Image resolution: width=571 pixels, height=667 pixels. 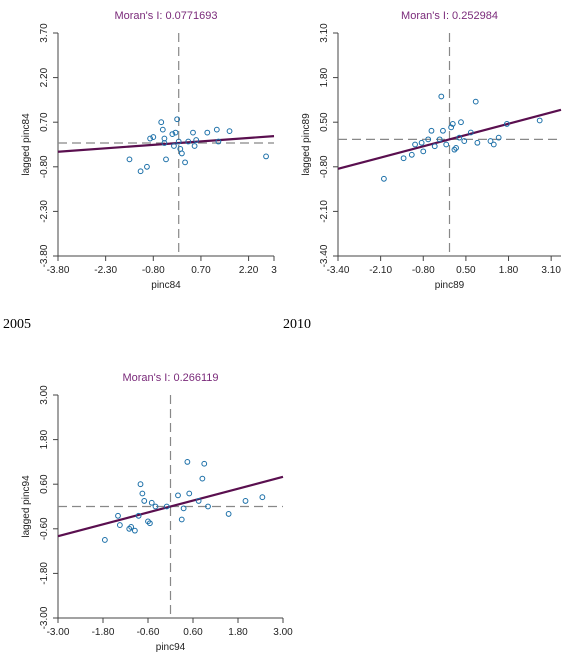 What do you see at coordinates (283, 632) in the screenshot?
I see `x-tick-label-pinc94: 3.00` at bounding box center [283, 632].